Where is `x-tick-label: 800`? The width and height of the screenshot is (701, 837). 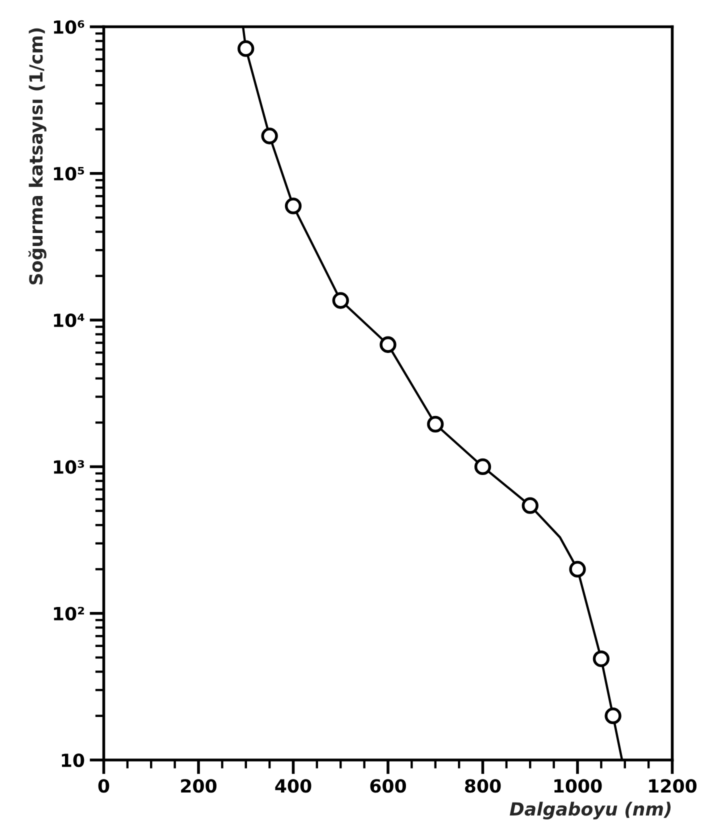 x-tick-label: 800 is located at coordinates (483, 786).